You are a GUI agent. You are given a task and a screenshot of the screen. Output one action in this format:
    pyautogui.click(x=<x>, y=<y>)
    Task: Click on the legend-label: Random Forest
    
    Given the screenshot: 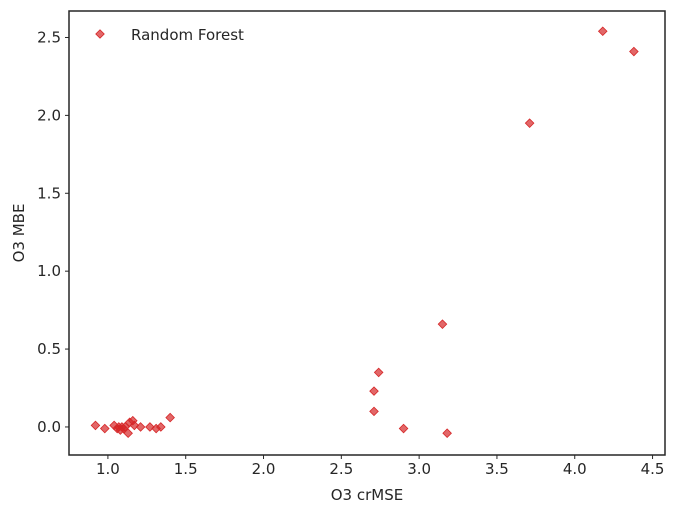 What is the action you would take?
    pyautogui.click(x=187, y=35)
    